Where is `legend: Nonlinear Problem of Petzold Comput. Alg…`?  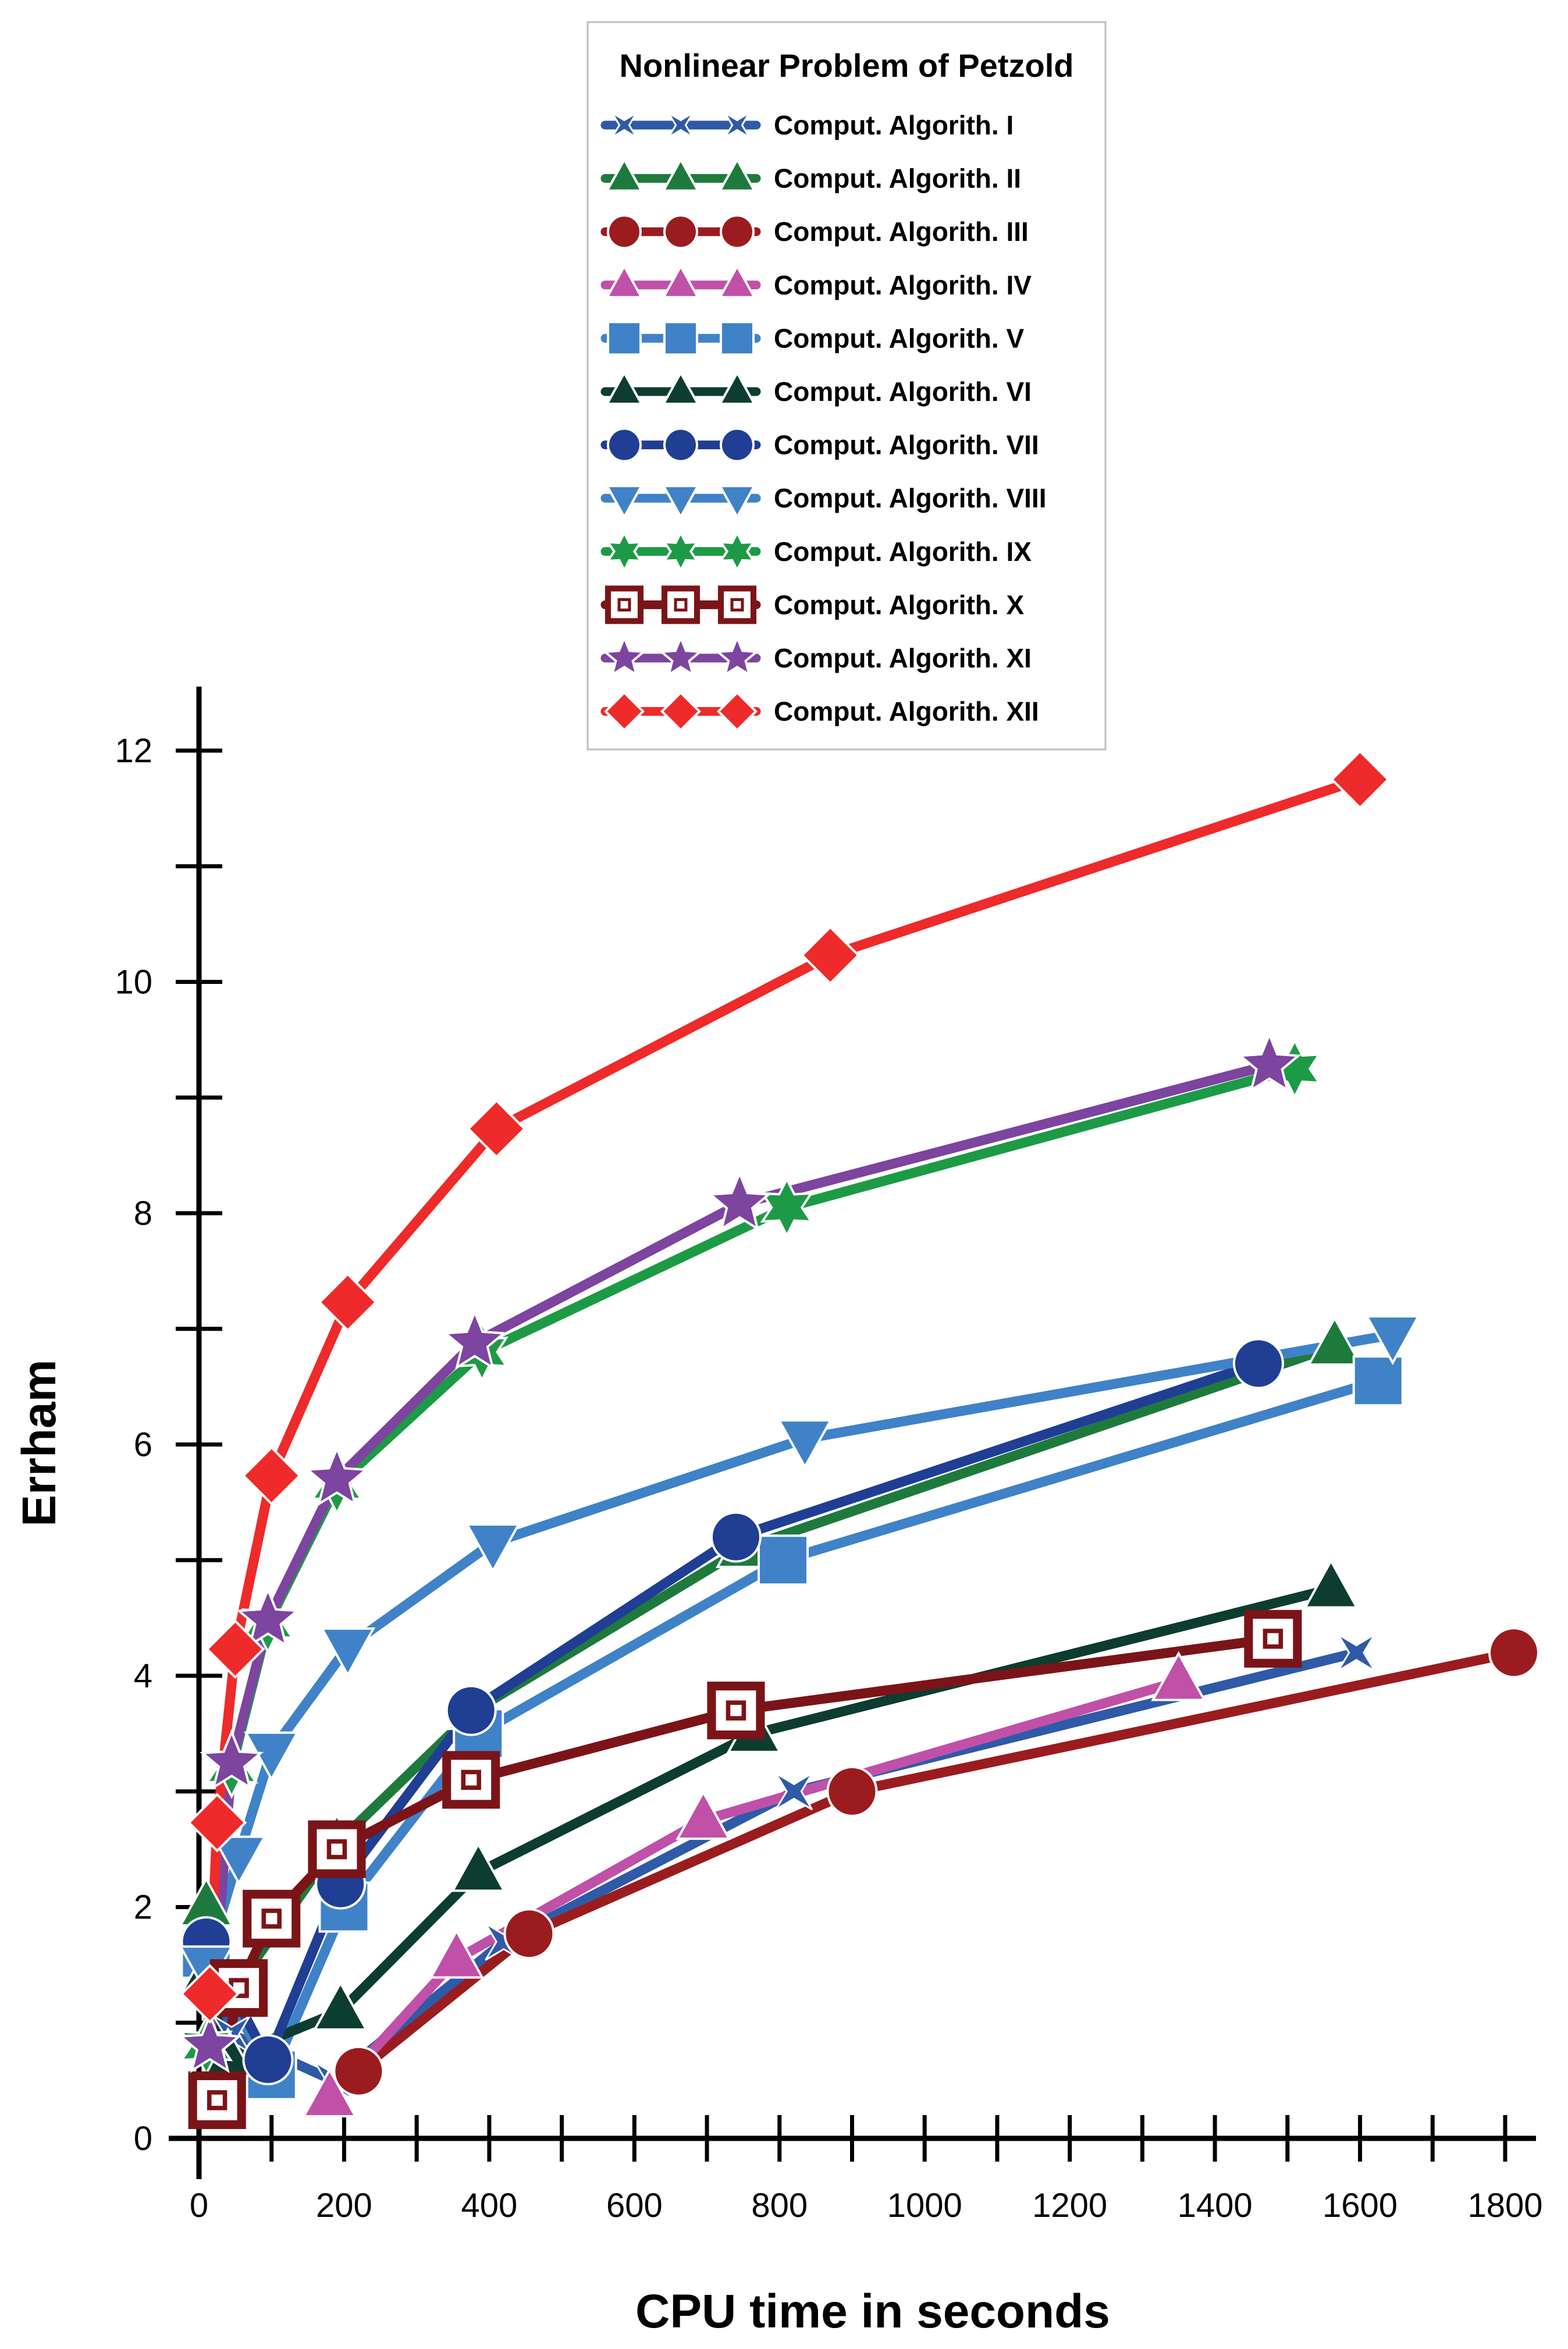 legend: Nonlinear Problem of Petzold Comput. Alg… is located at coordinates (846, 386).